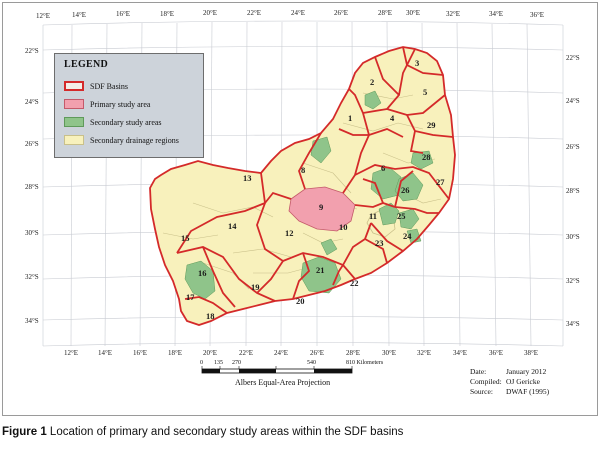 The image size is (602, 451). I want to click on projection-label: Albers Equal-Area Projection, so click(283, 382).